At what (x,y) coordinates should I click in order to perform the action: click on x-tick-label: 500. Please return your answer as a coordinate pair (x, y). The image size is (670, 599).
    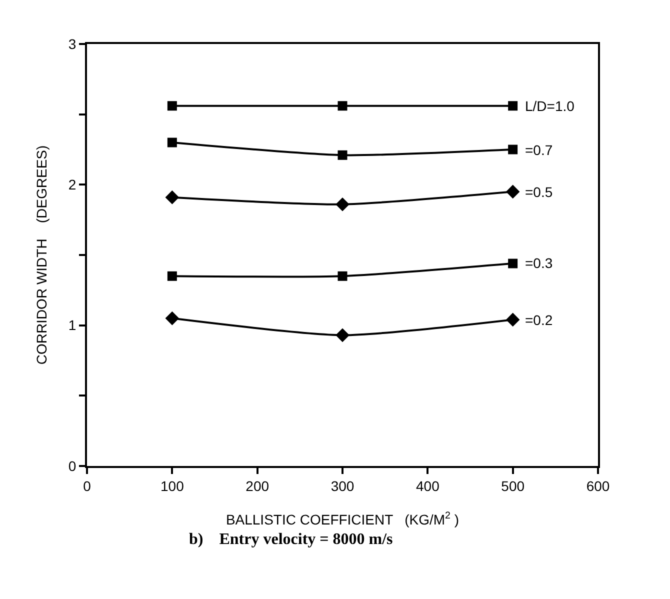
    Looking at the image, I should click on (513, 486).